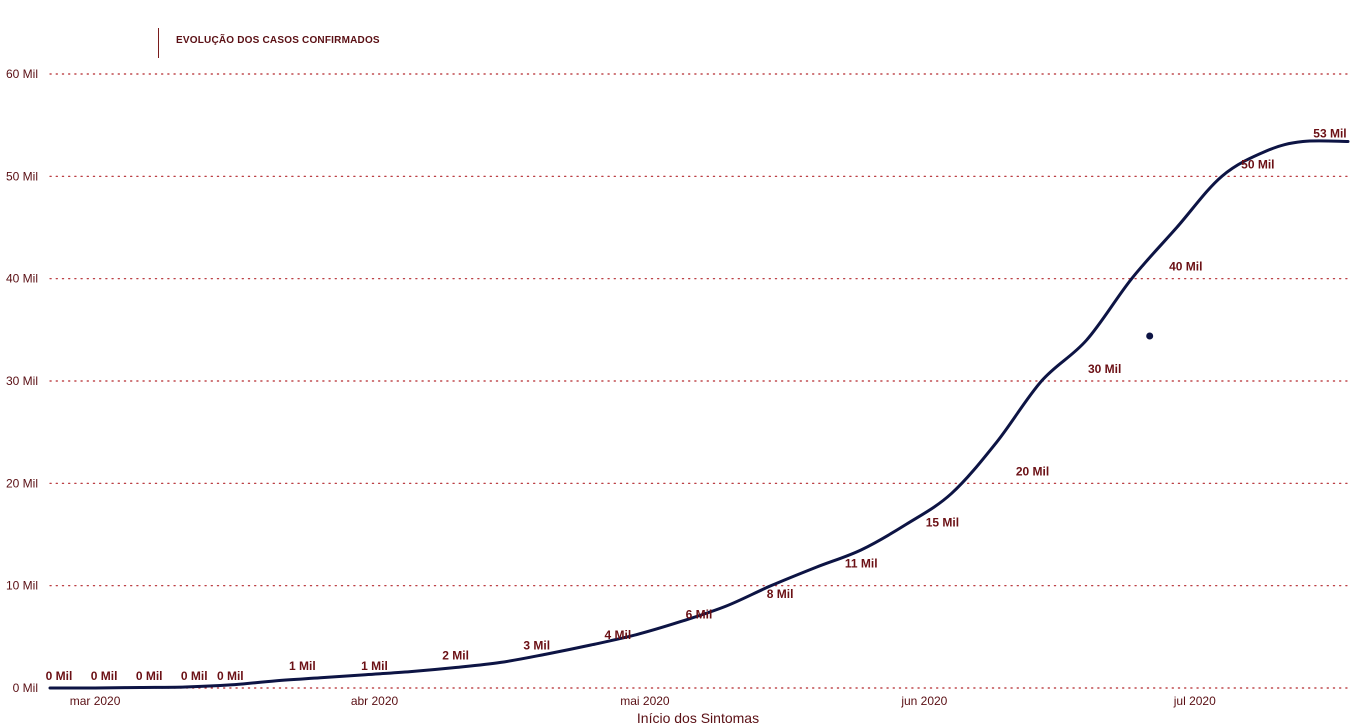 The height and width of the screenshot is (727, 1366). I want to click on x-tick-label: jun 2020, so click(923, 701).